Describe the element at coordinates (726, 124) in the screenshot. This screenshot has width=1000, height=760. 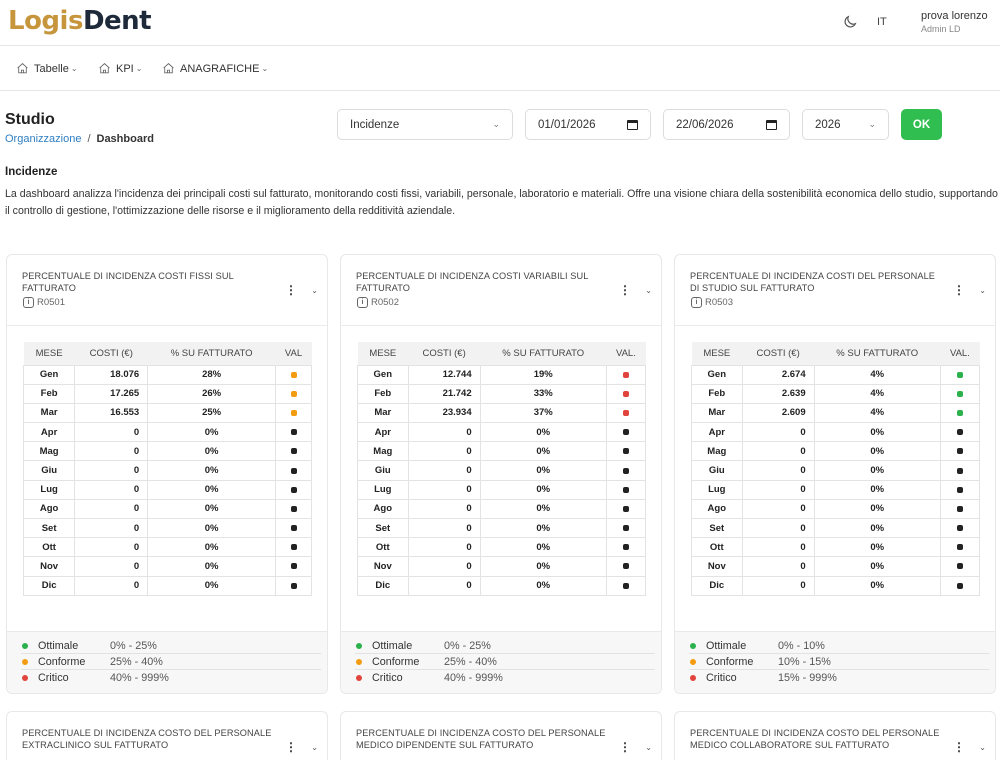
I see `date-to-input: 22/06/2026` at that location.